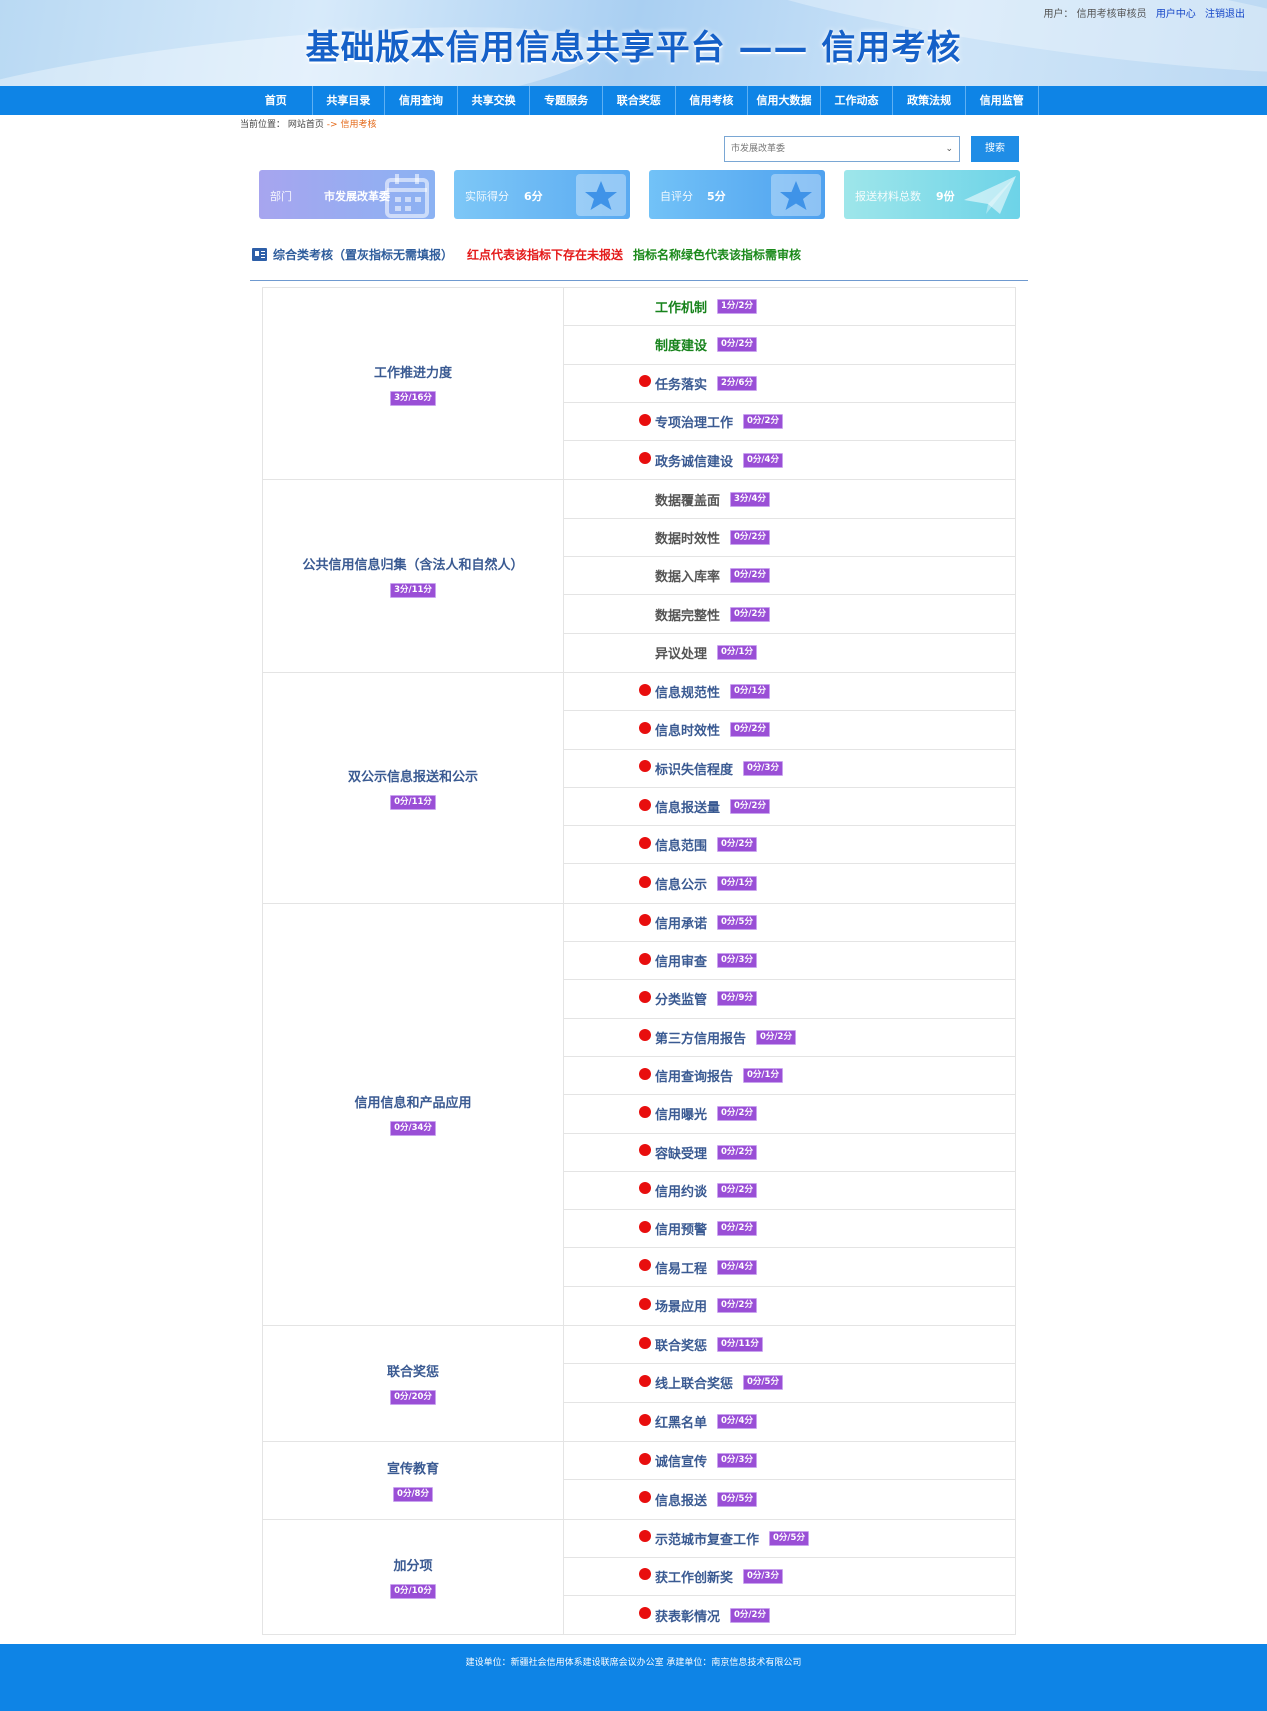 Image resolution: width=1267 pixels, height=1711 pixels. I want to click on indicator-name: 专项治理工作, so click(694, 424).